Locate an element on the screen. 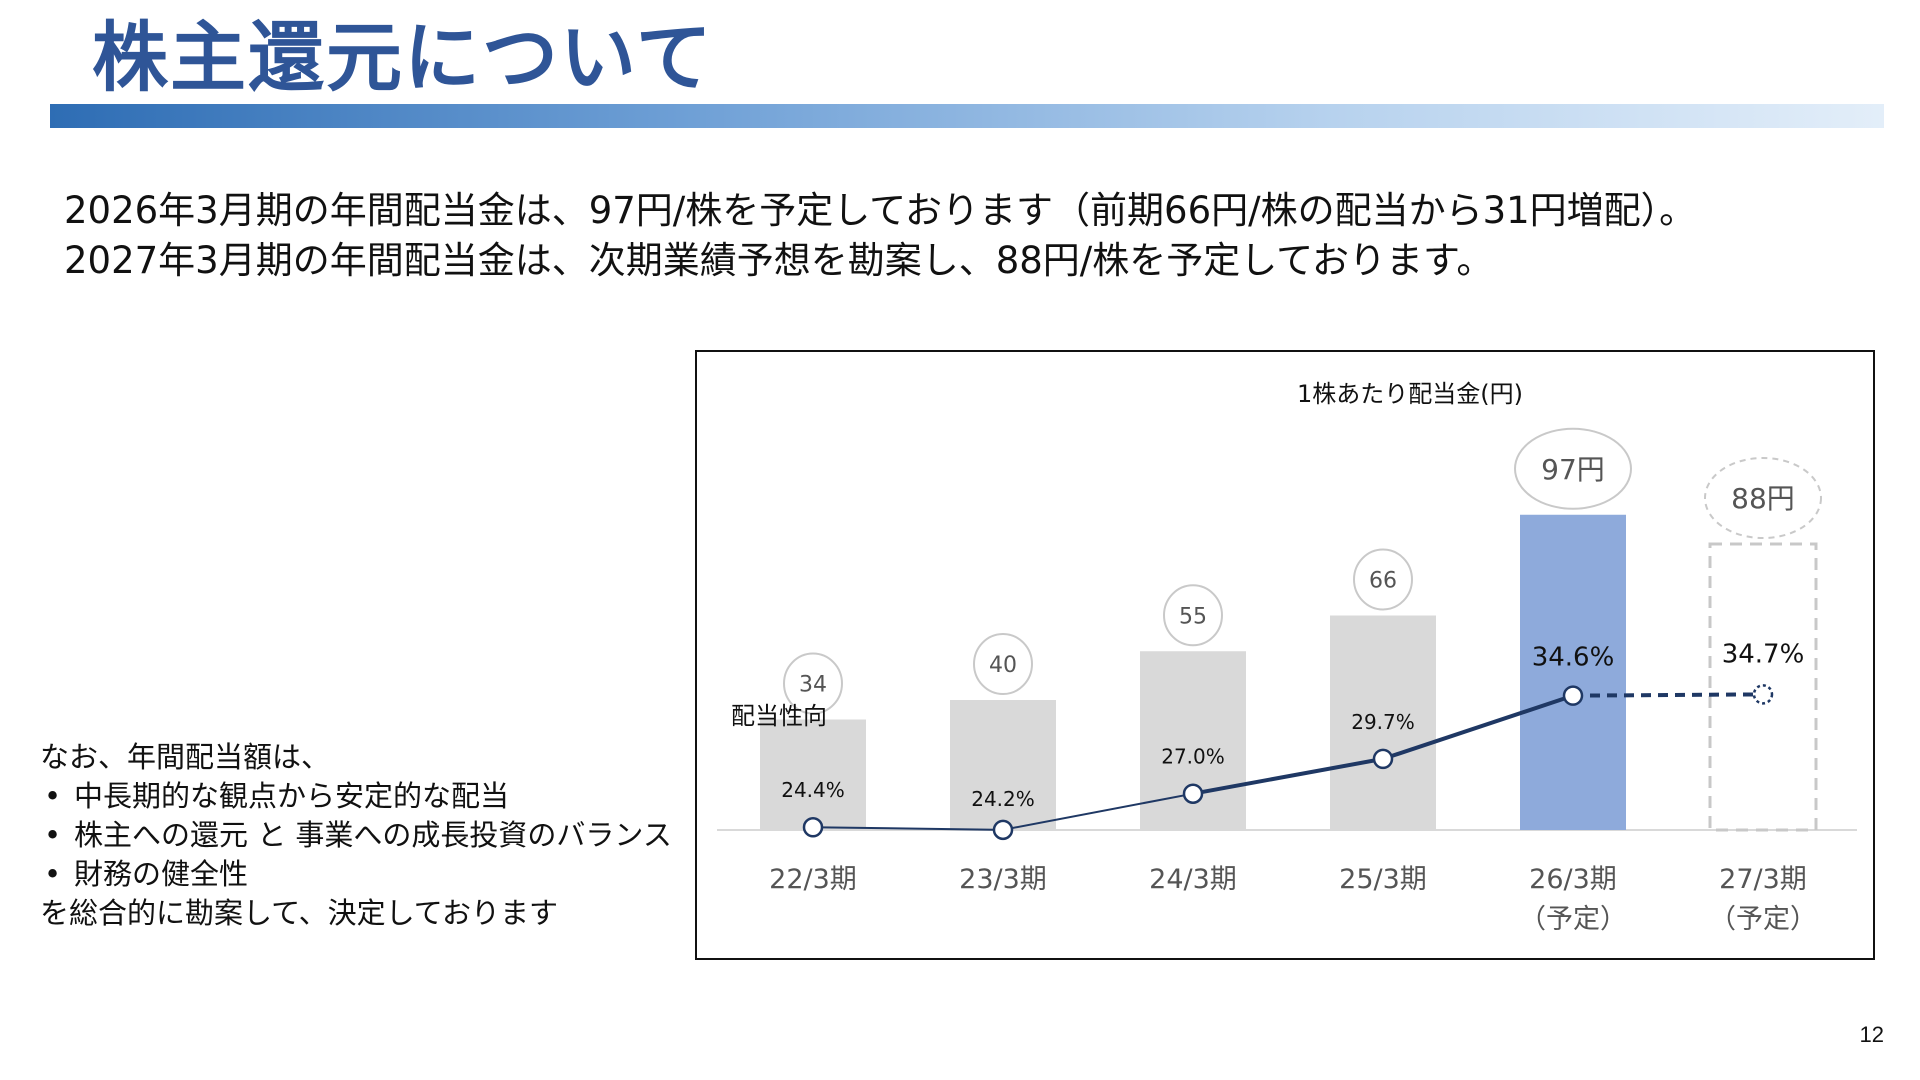 This screenshot has height=1080, width=1920. chart-title: 1株あたり配当金(円) is located at coordinates (1410, 394).